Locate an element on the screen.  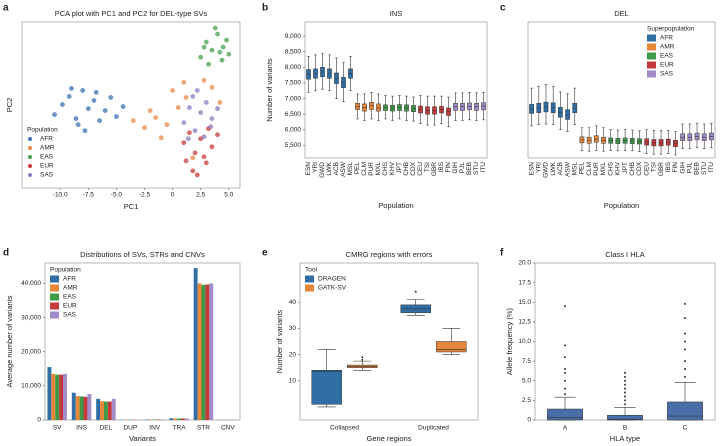
y-axis-label: Number of variants is located at coordinates (279, 342).